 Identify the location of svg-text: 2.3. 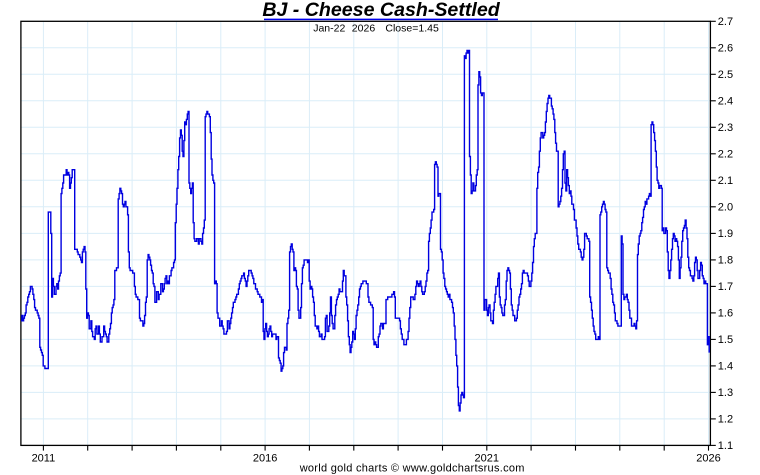
(725, 128).